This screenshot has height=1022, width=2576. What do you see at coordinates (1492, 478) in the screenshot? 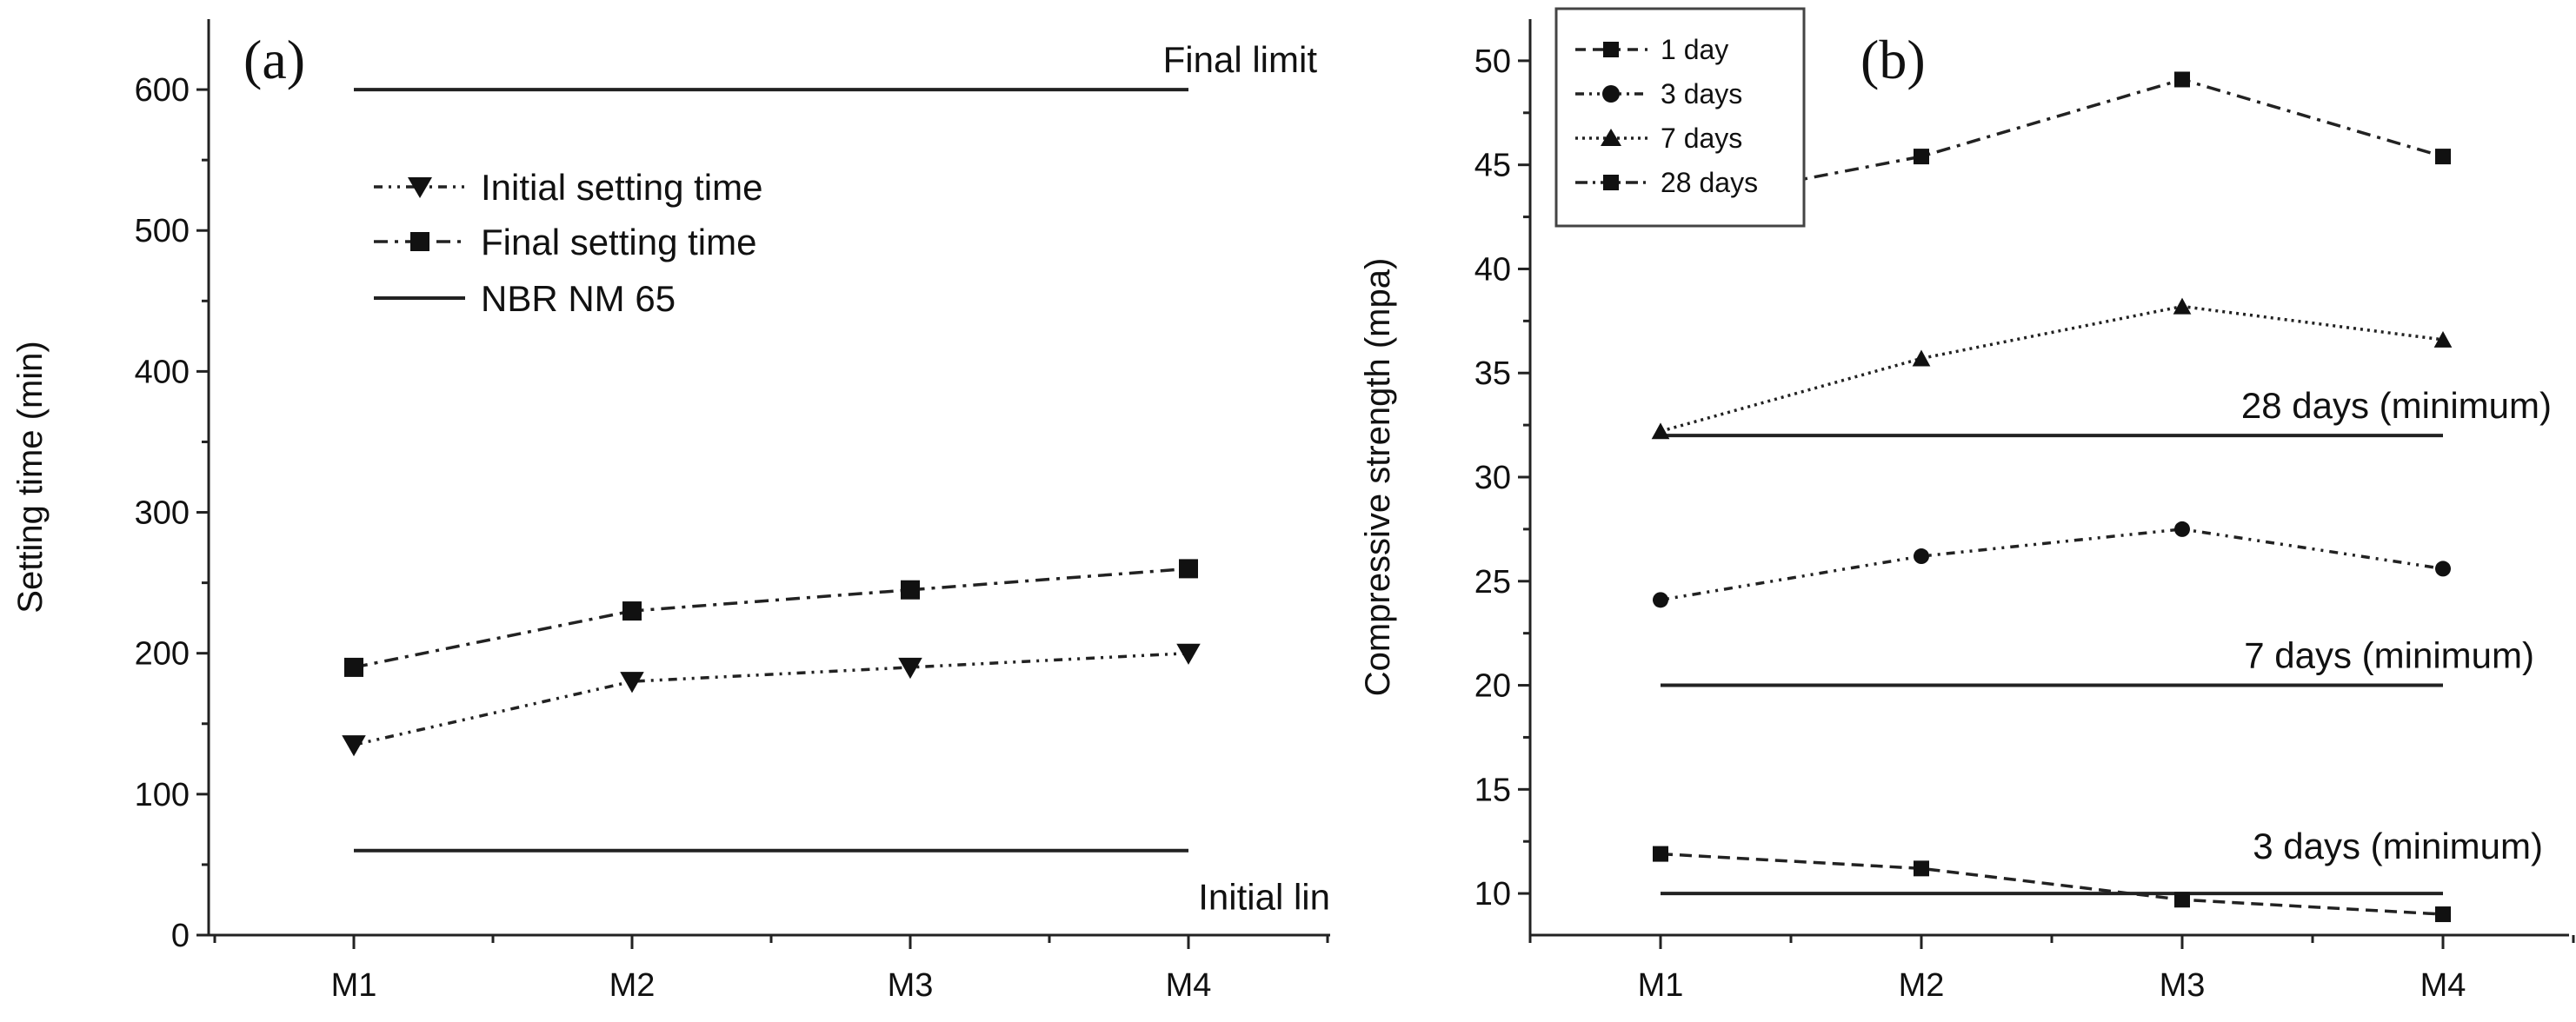
I see `y-tick-label: 30` at bounding box center [1492, 478].